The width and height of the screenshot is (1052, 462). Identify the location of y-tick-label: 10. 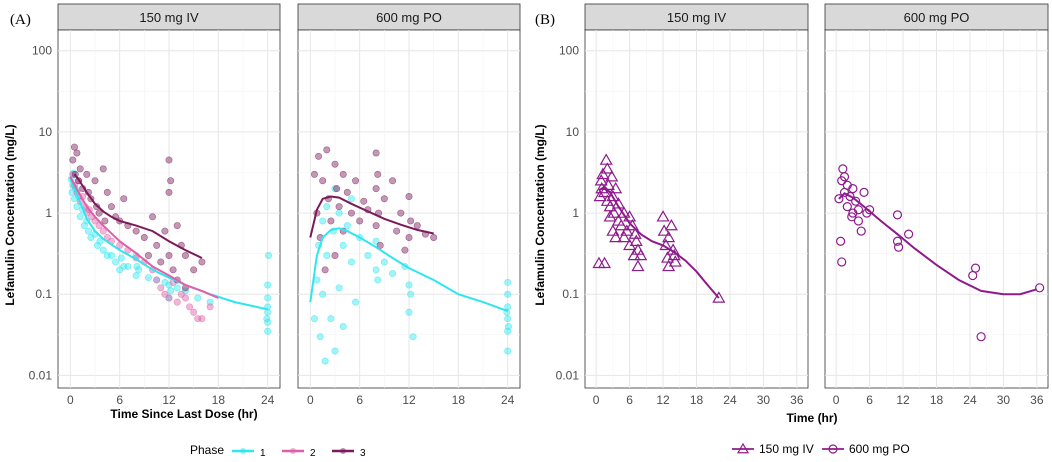
(573, 132).